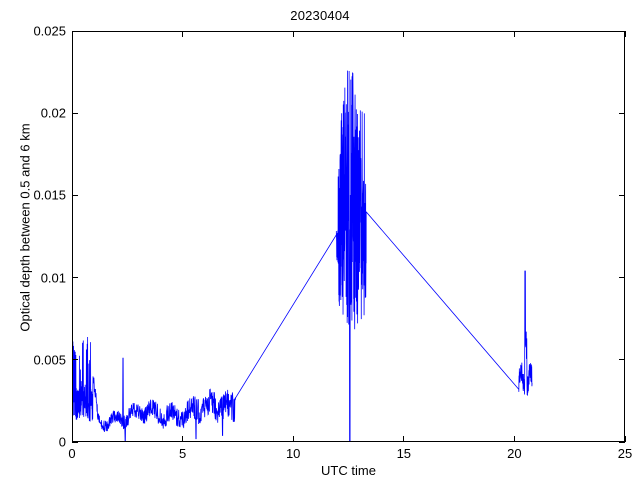 The height and width of the screenshot is (480, 640). Describe the element at coordinates (25, 227) in the screenshot. I see `y-axis-label: Optical depth between 0.5 and 6 km` at that location.